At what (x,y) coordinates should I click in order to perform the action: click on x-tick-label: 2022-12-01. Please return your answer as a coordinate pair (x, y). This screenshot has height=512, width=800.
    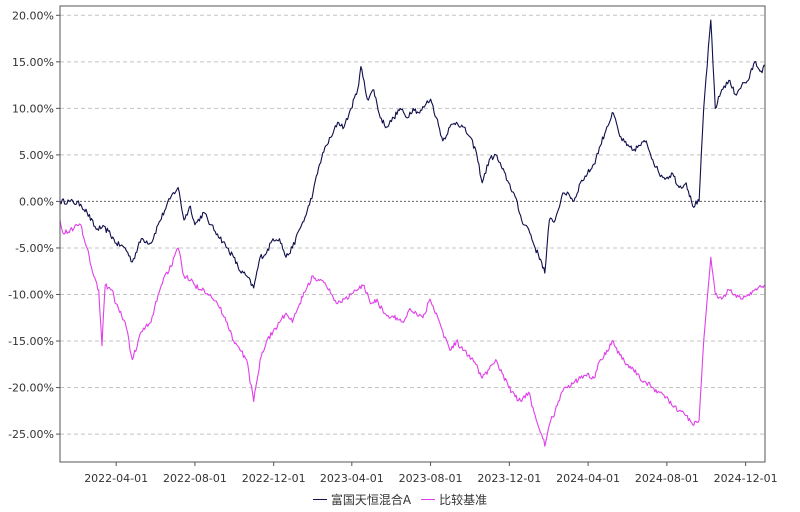
    Looking at the image, I should click on (274, 478).